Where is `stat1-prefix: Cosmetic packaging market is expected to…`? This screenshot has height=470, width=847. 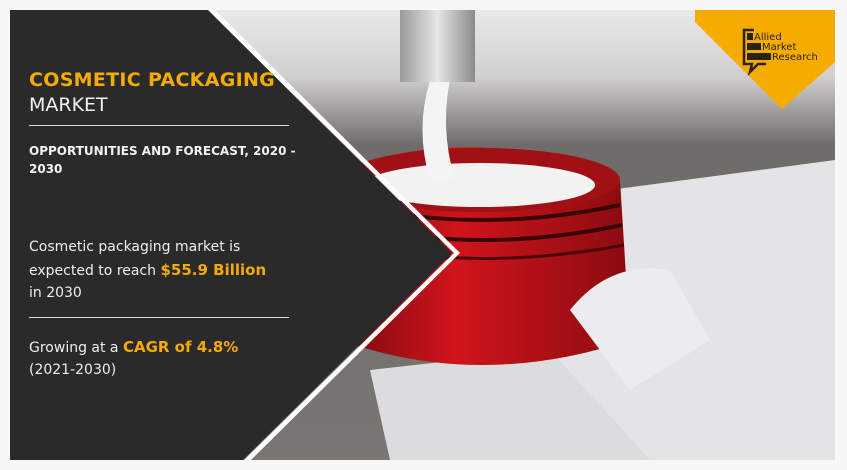 stat1-prefix: Cosmetic packaging market is expected to… is located at coordinates (135, 259).